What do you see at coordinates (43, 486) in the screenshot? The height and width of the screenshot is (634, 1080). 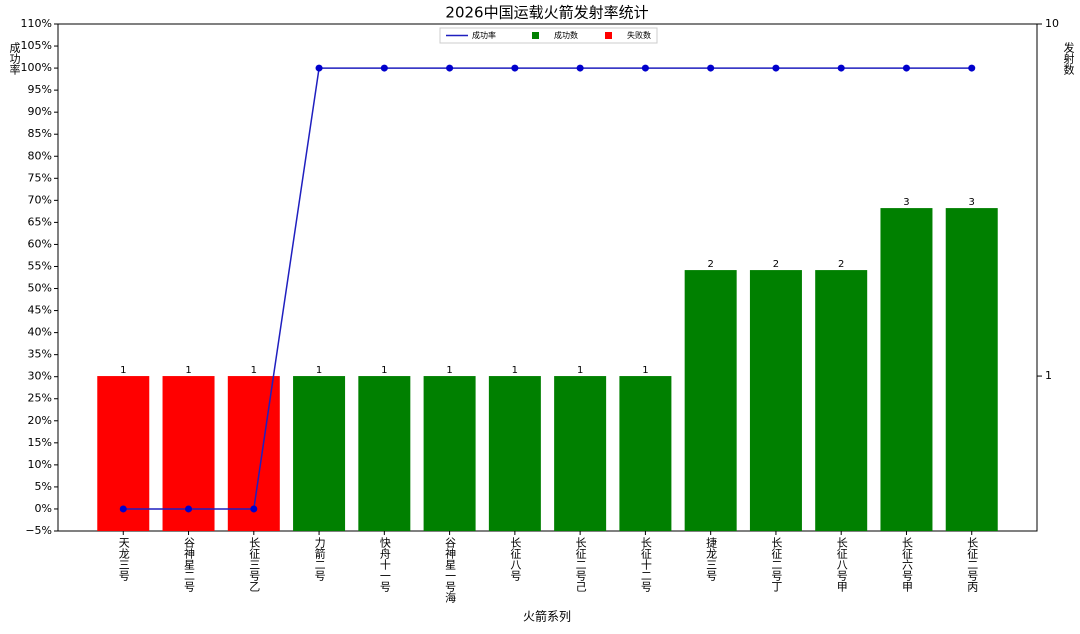 I see `y-tick-label: 5%` at bounding box center [43, 486].